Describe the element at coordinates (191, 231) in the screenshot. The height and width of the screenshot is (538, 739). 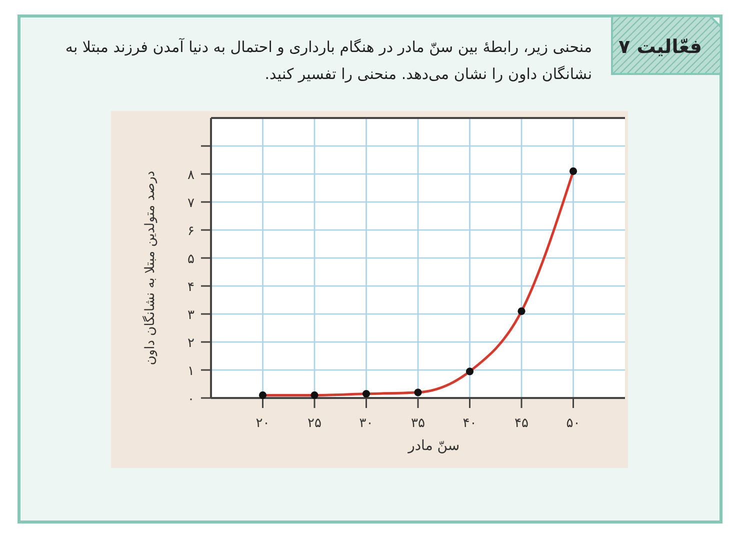
I see `y-tick-label: ۶` at that location.